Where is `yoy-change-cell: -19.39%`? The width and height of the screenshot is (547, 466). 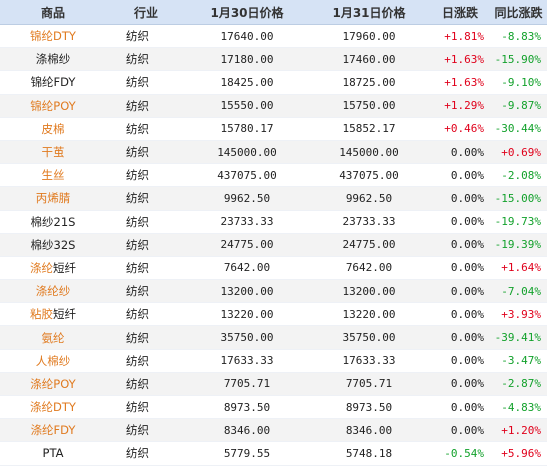
yoy-change-cell: -19.39% is located at coordinates (518, 245).